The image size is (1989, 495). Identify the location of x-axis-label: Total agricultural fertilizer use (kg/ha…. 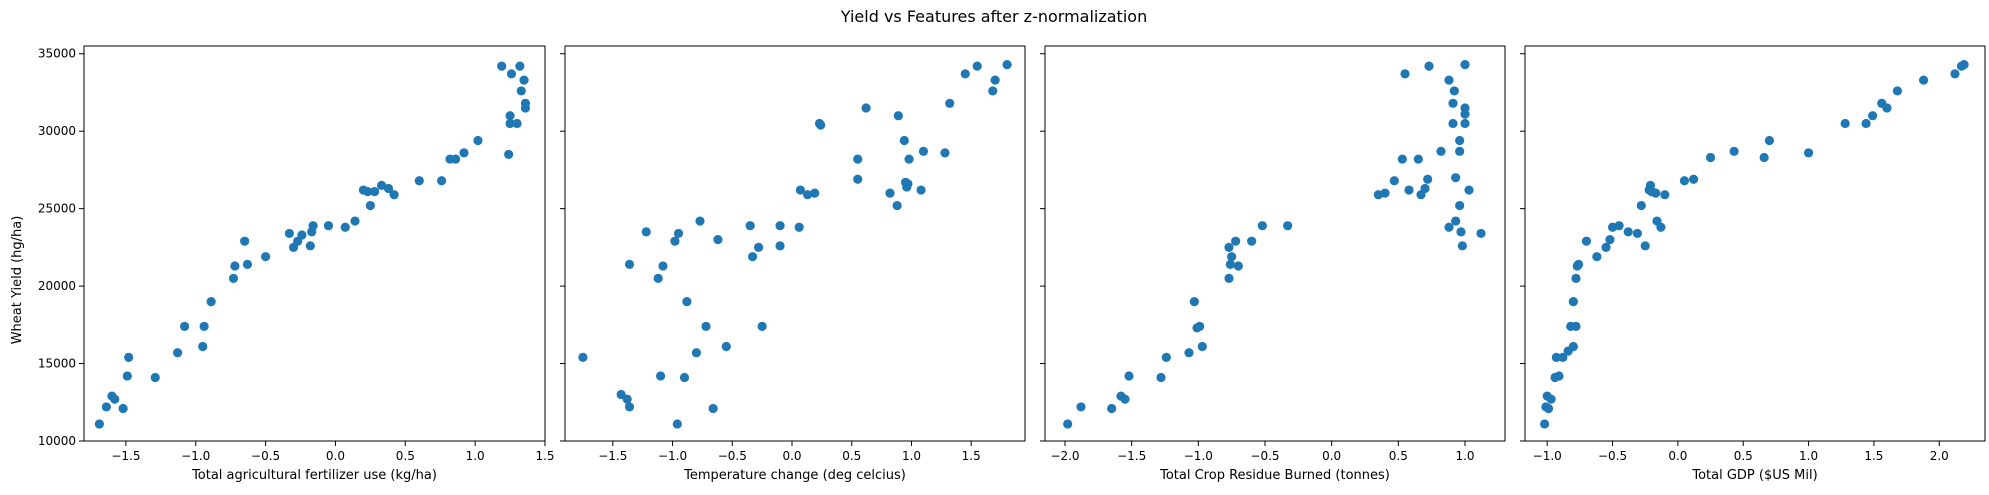
(314, 475).